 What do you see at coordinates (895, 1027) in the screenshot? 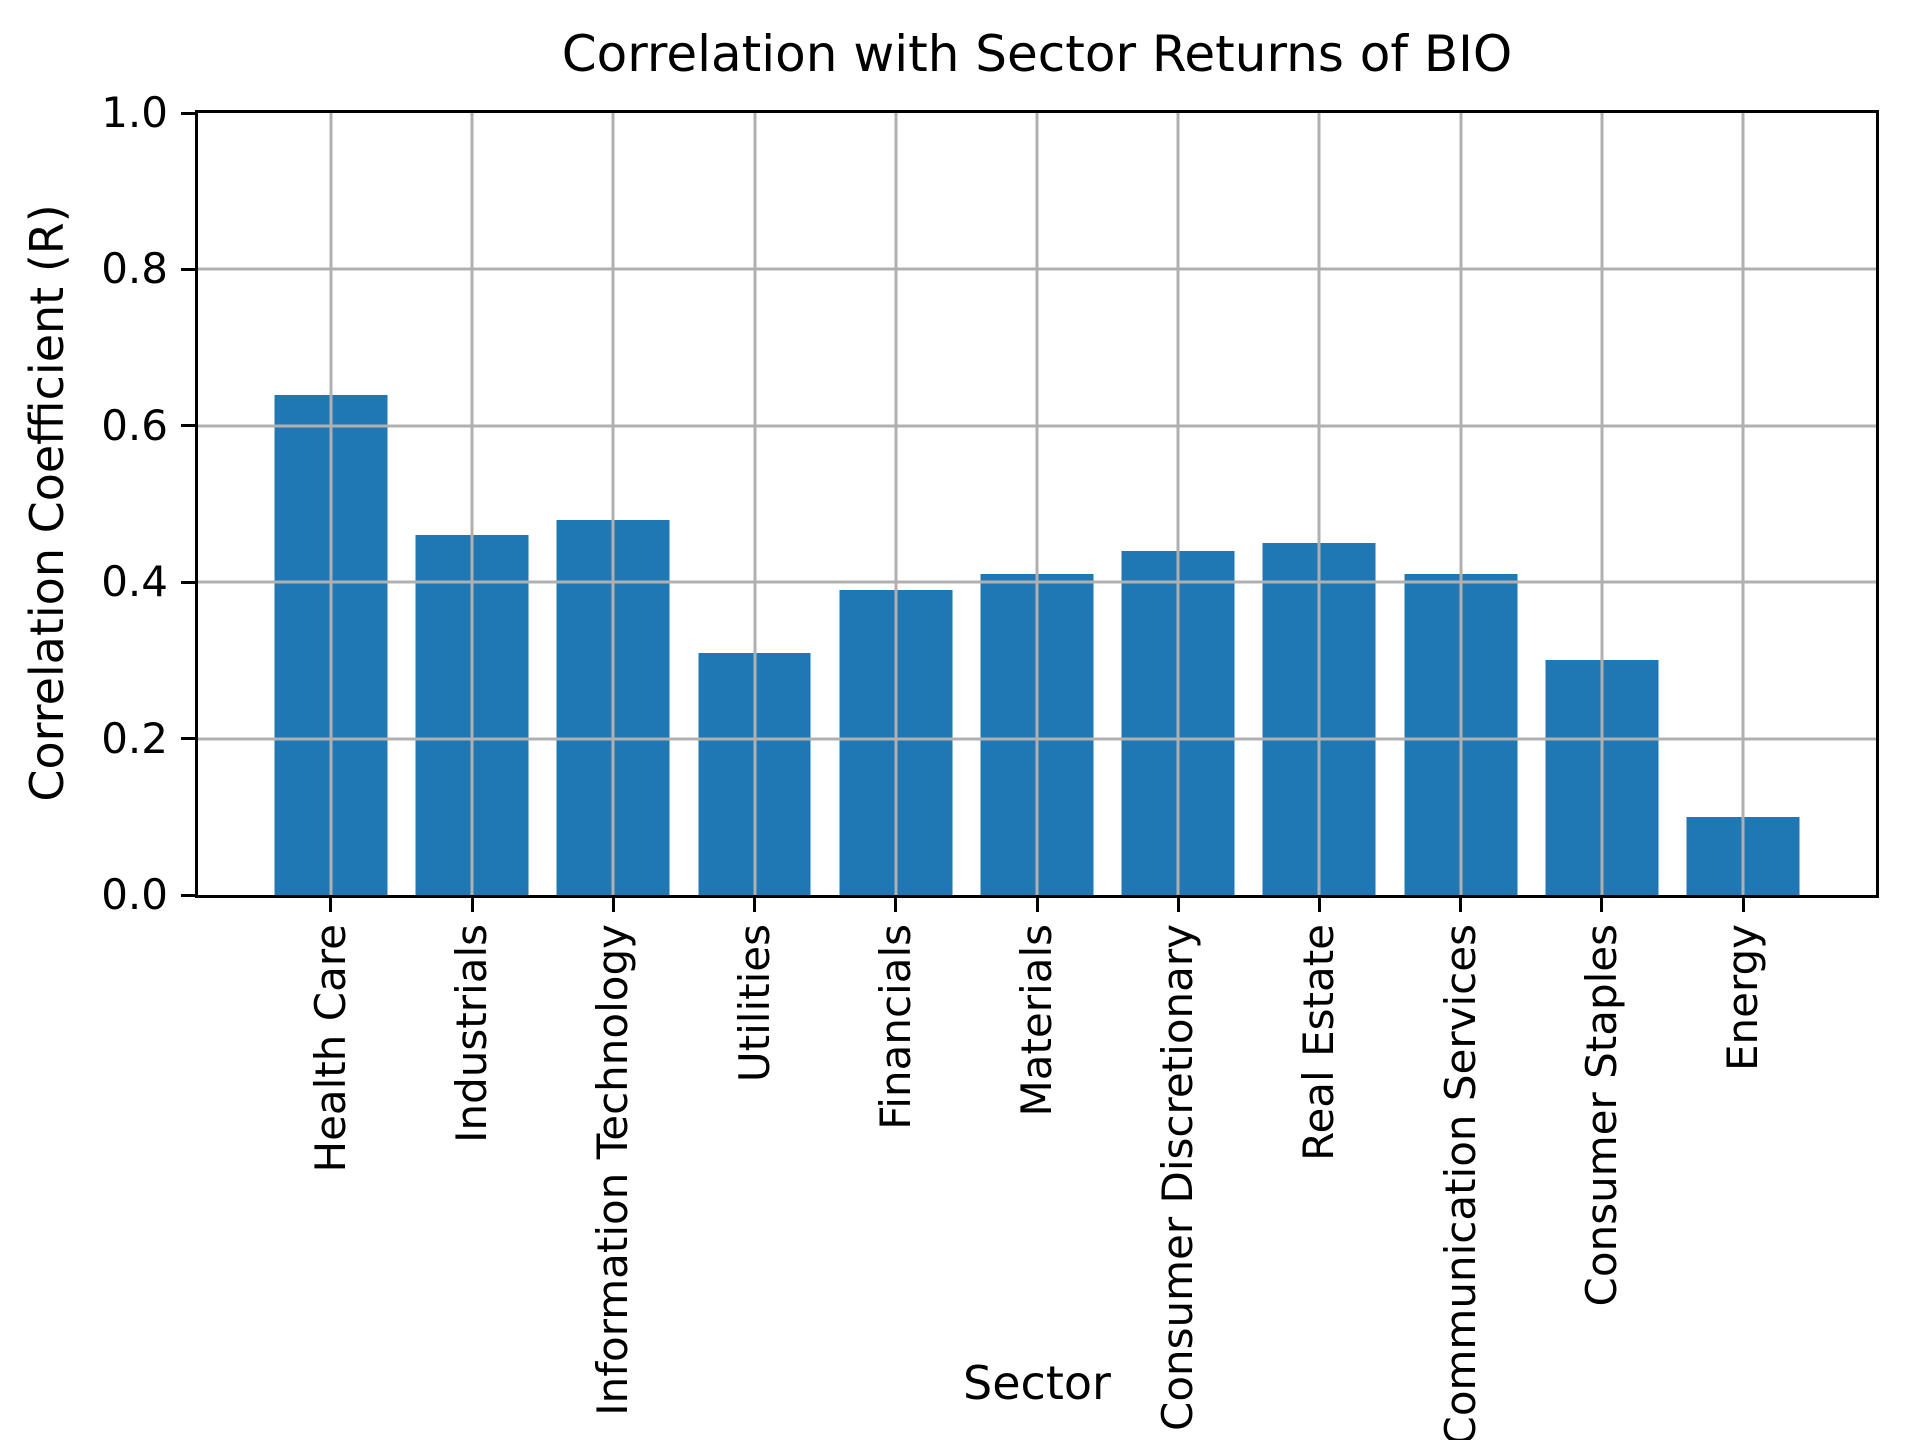
I see `x-tick-label: Financials` at bounding box center [895, 1027].